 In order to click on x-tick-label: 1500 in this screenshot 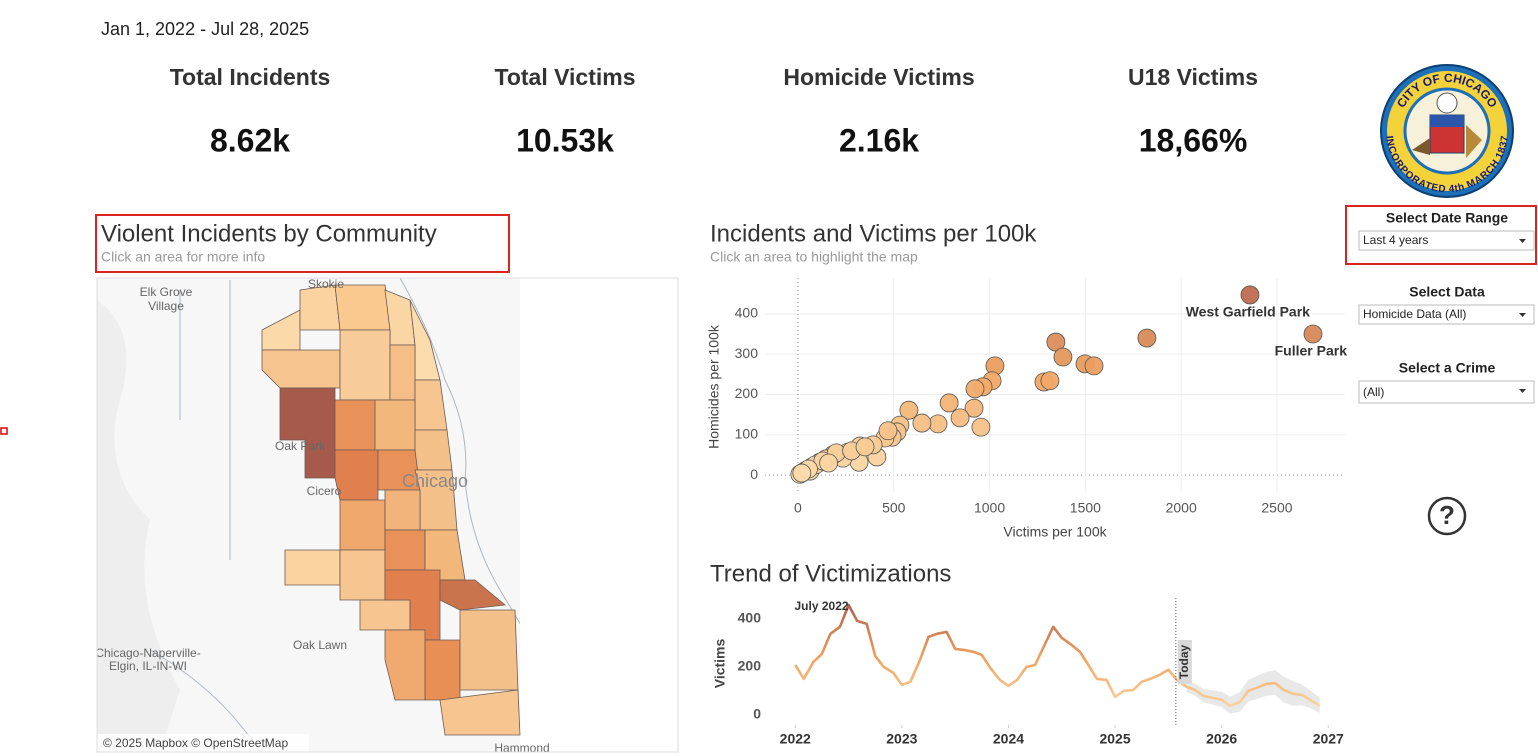, I will do `click(1085, 508)`.